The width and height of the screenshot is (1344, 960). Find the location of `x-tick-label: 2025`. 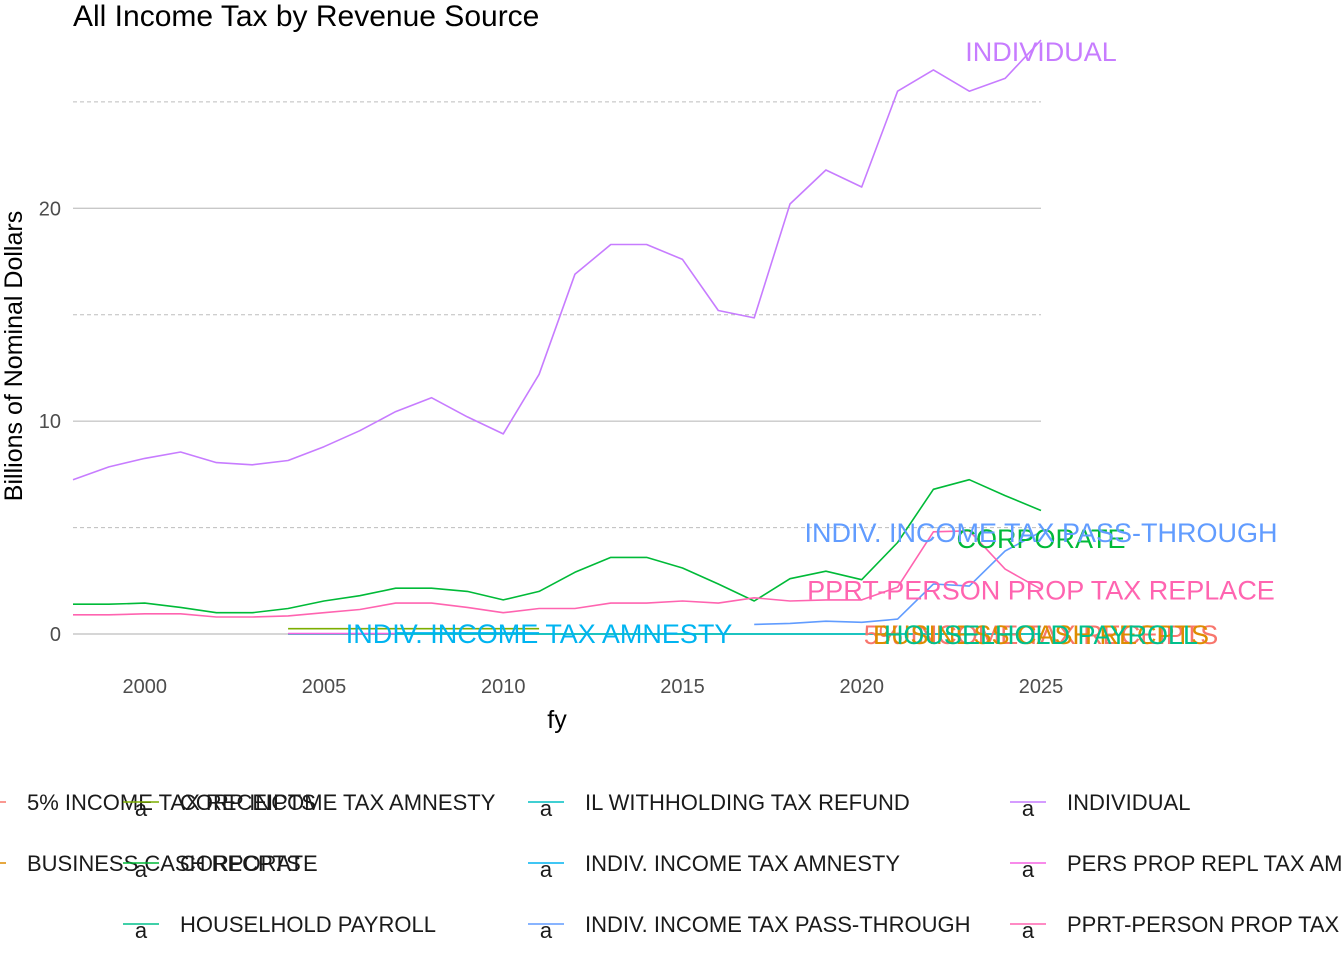

x-tick-label: 2025 is located at coordinates (1041, 687).